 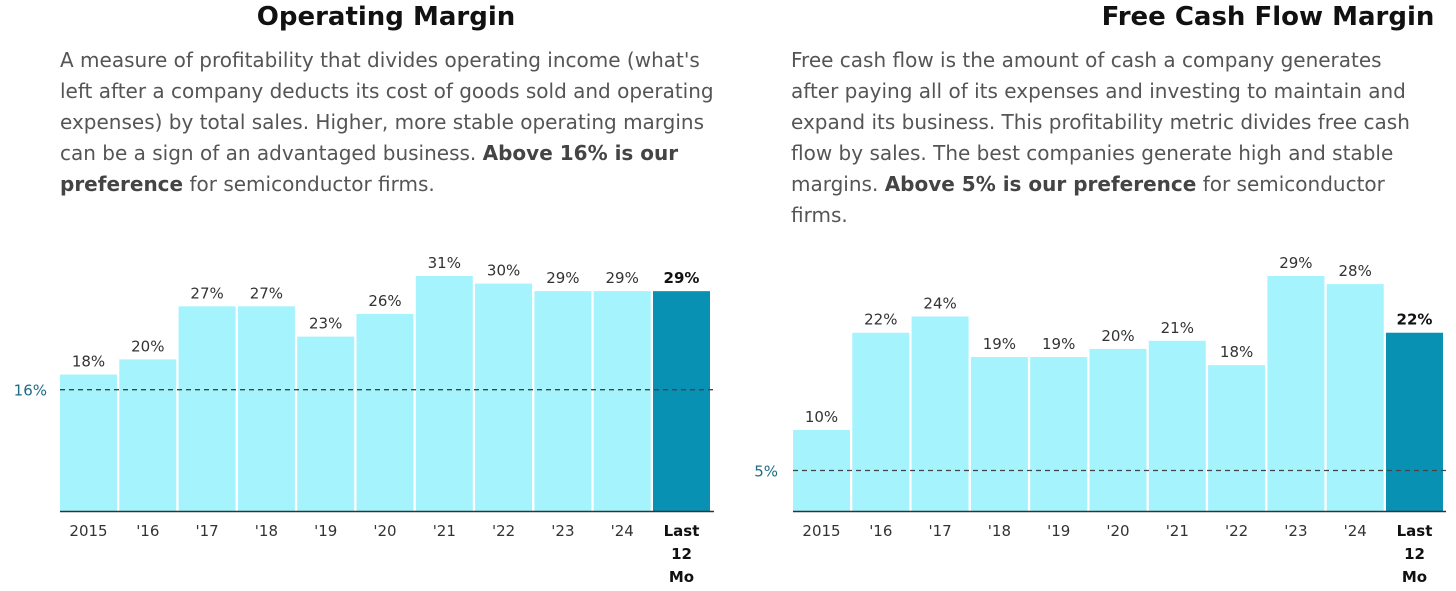 What do you see at coordinates (386, 17) in the screenshot?
I see `chart-title: Operating Margin` at bounding box center [386, 17].